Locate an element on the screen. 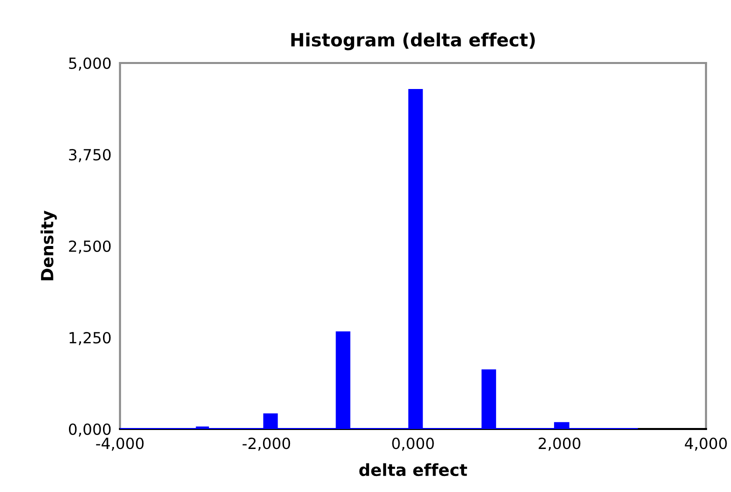  x-tick-label: 2,000 is located at coordinates (559, 444).